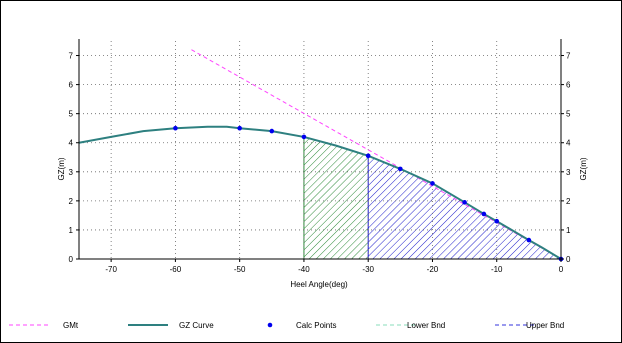  What do you see at coordinates (71, 325) in the screenshot?
I see `legend-label: GMt` at bounding box center [71, 325].